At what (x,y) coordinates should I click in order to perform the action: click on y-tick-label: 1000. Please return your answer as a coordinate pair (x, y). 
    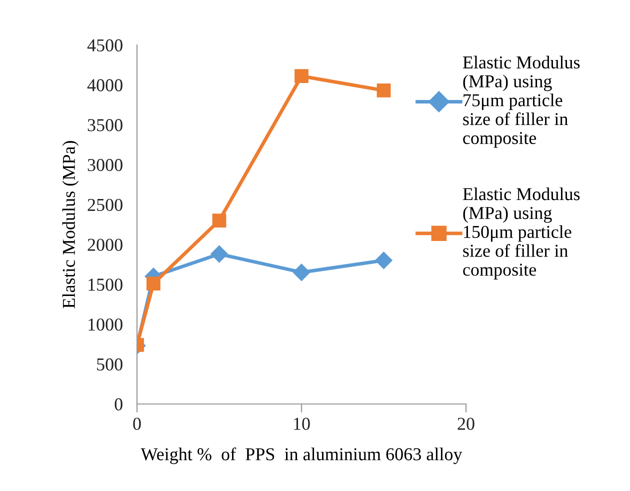
    Looking at the image, I should click on (105, 324).